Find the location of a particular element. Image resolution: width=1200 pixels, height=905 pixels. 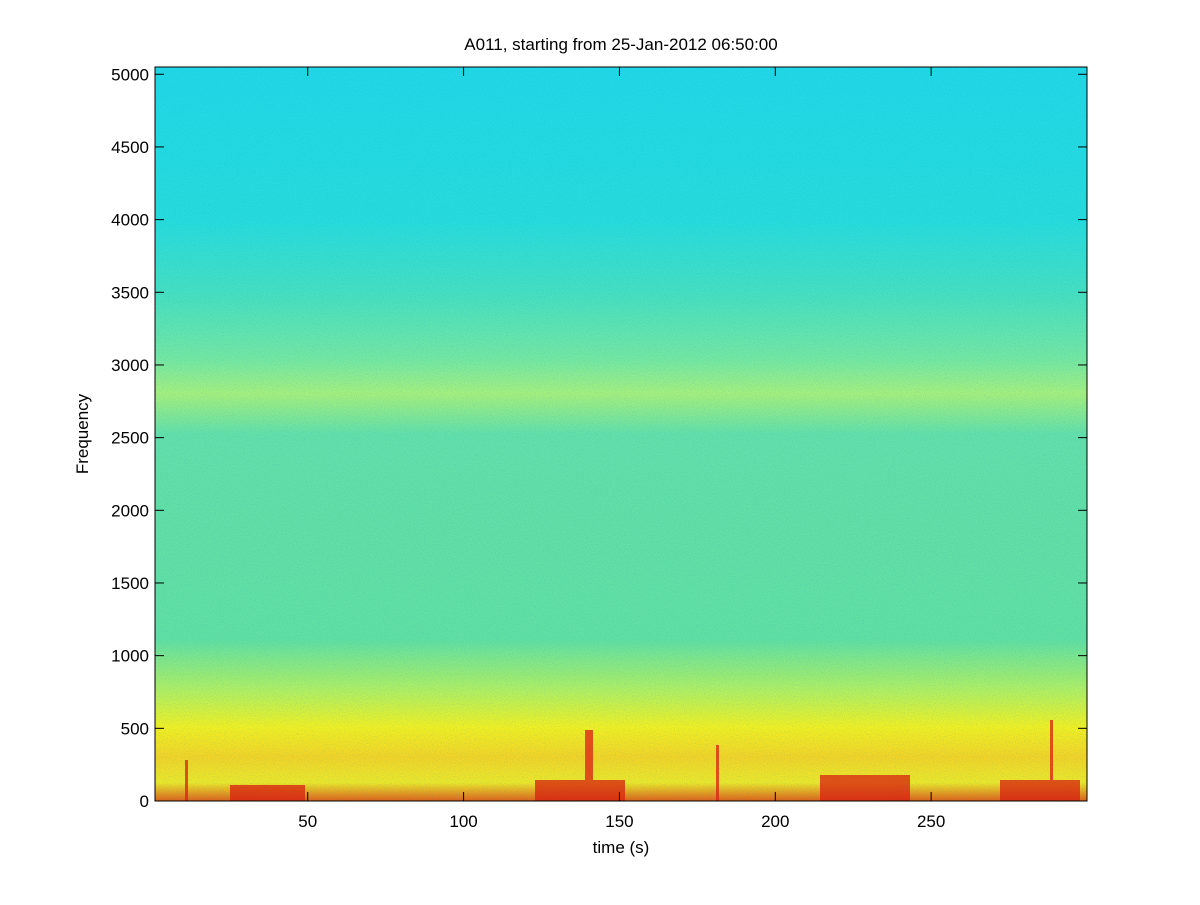

x-tick-label: 150 is located at coordinates (619, 821).